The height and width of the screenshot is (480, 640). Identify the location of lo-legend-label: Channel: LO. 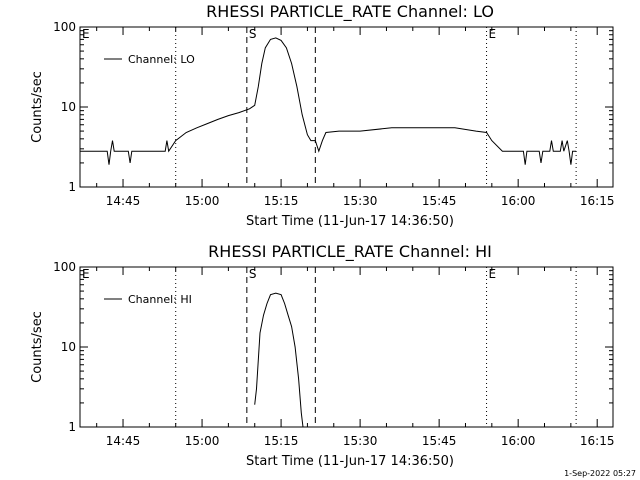
(161, 59).